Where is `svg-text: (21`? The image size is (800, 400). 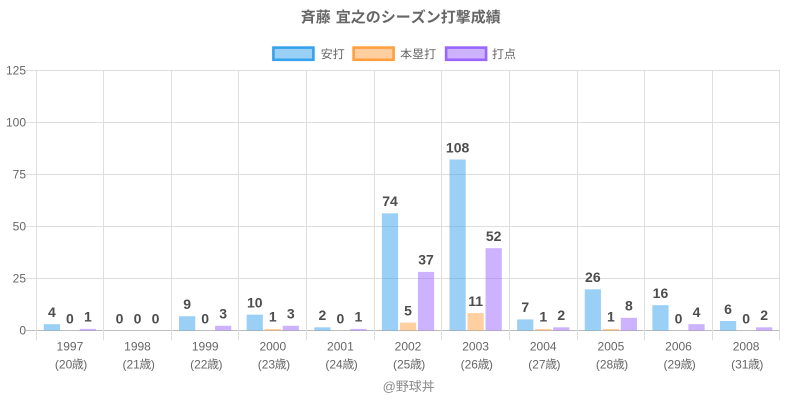
svg-text: (21 is located at coordinates (132, 364).